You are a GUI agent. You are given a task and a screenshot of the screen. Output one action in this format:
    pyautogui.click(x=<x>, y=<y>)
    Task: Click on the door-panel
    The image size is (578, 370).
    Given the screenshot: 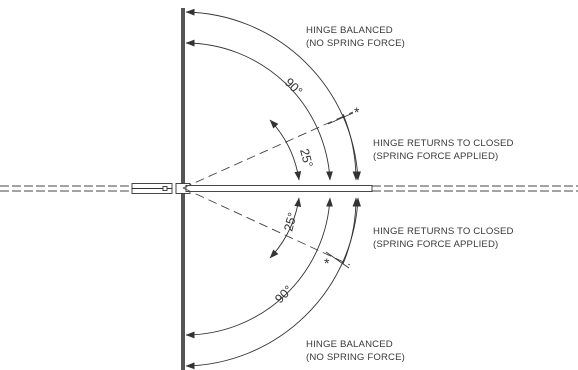 What is the action you would take?
    pyautogui.click(x=279, y=188)
    